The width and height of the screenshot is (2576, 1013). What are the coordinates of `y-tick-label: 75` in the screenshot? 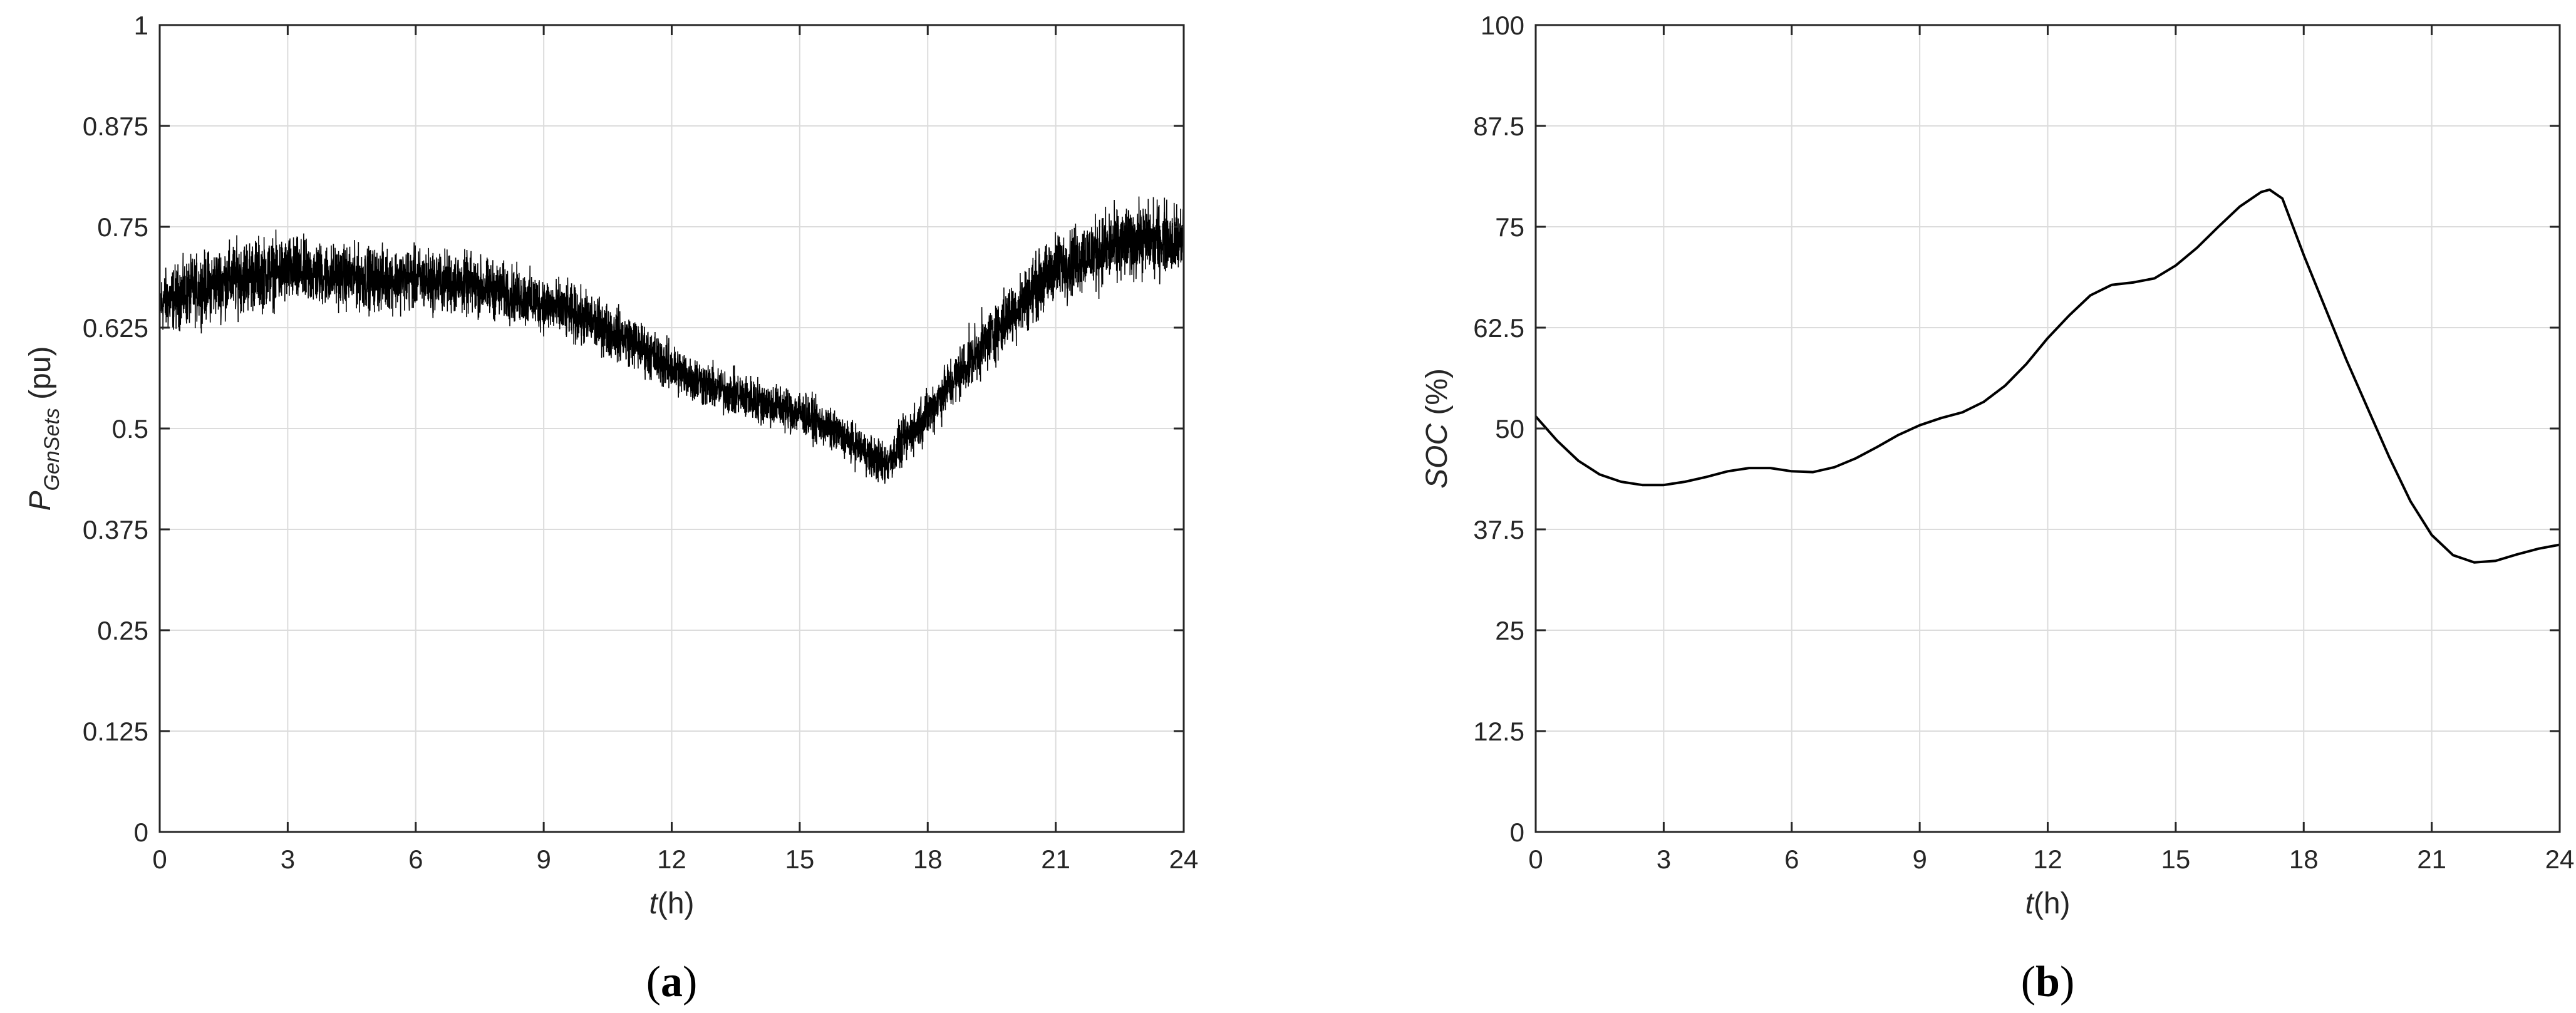 It's located at (1509, 227).